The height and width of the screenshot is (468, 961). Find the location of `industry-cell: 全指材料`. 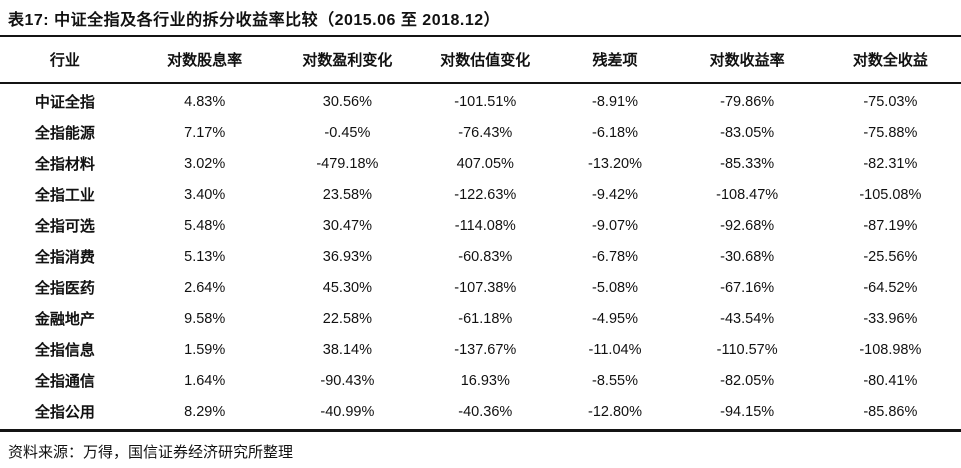

industry-cell: 全指材料 is located at coordinates (64, 164).